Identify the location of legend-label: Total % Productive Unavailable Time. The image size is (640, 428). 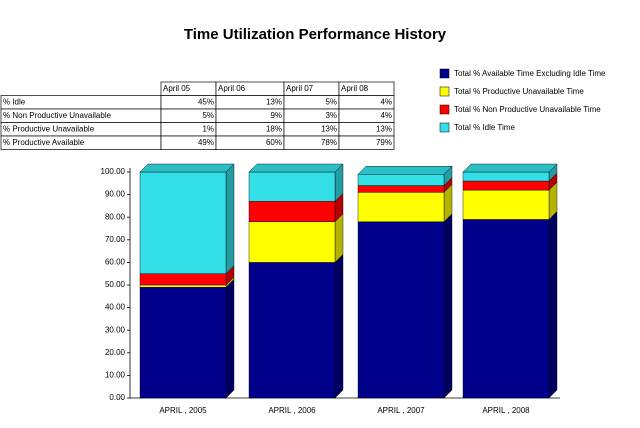
(519, 91).